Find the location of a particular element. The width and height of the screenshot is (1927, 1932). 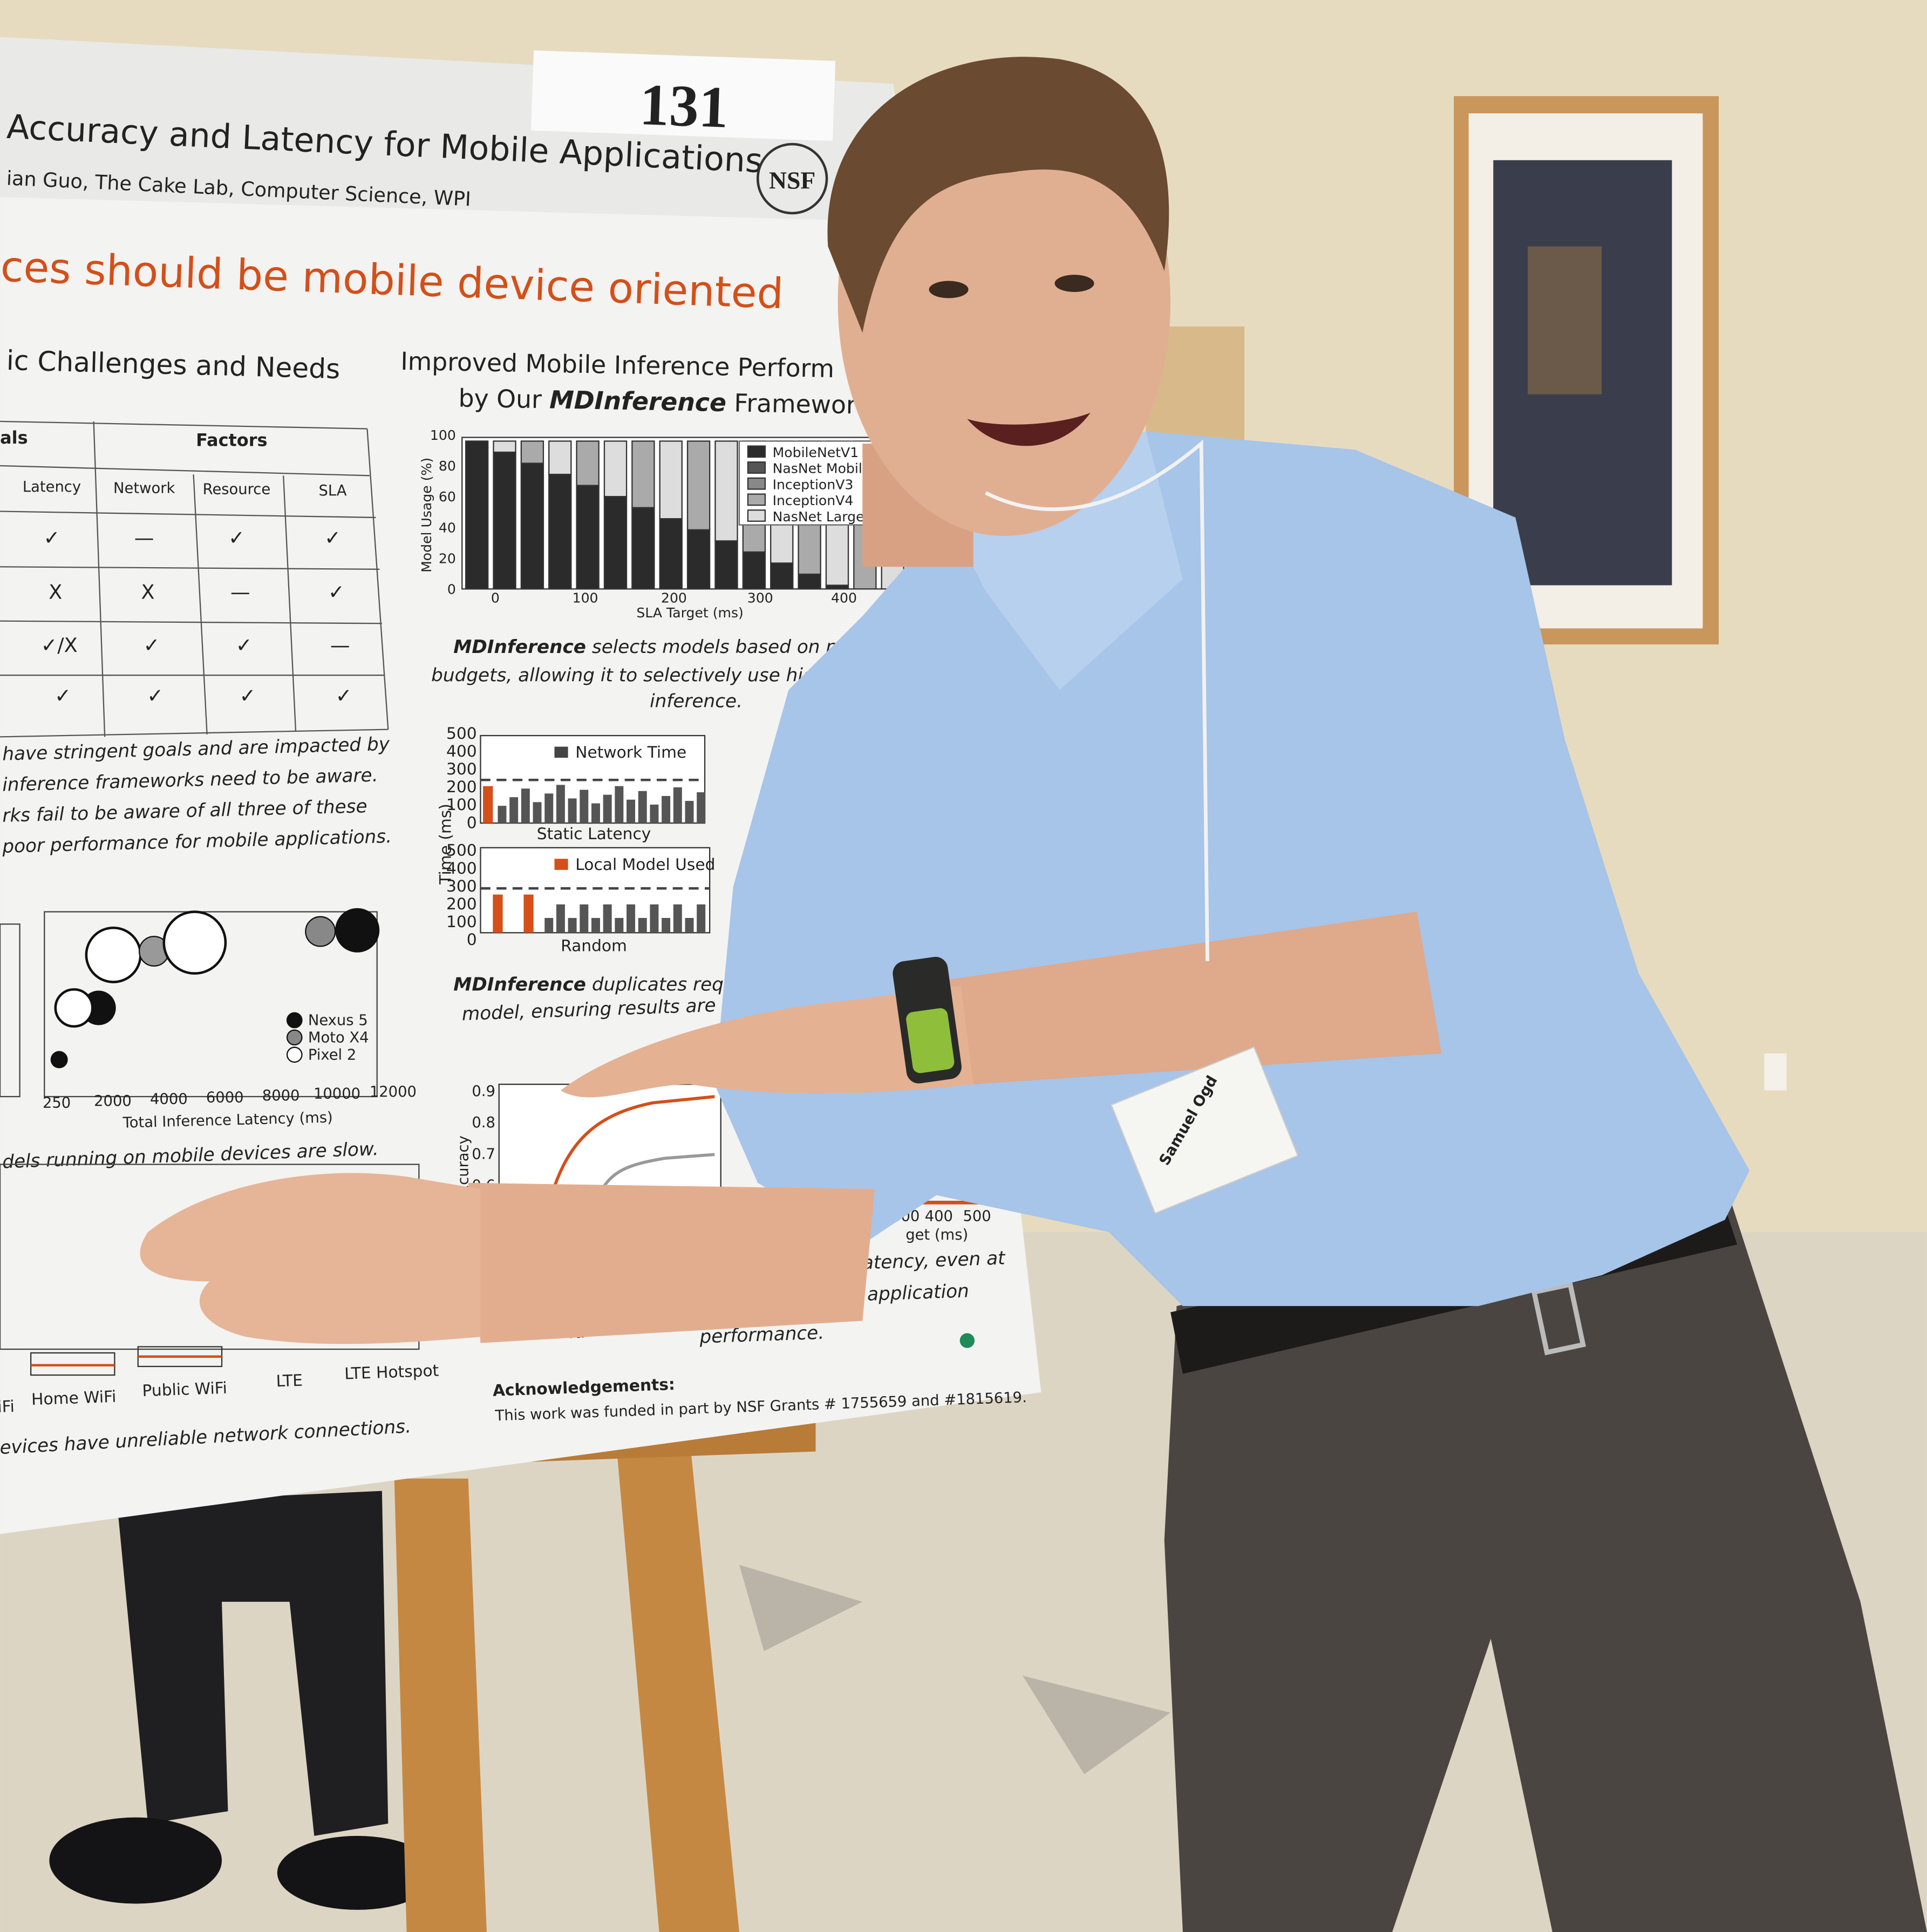

logo: NSF is located at coordinates (792, 180).